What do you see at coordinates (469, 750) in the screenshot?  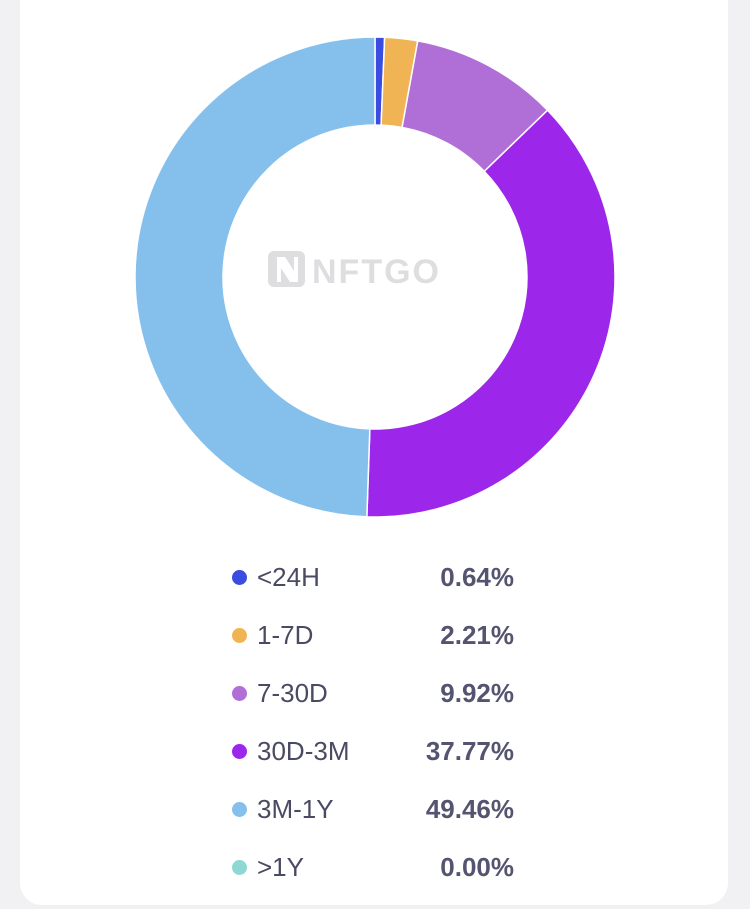 I see `legend-value: 37.77%` at bounding box center [469, 750].